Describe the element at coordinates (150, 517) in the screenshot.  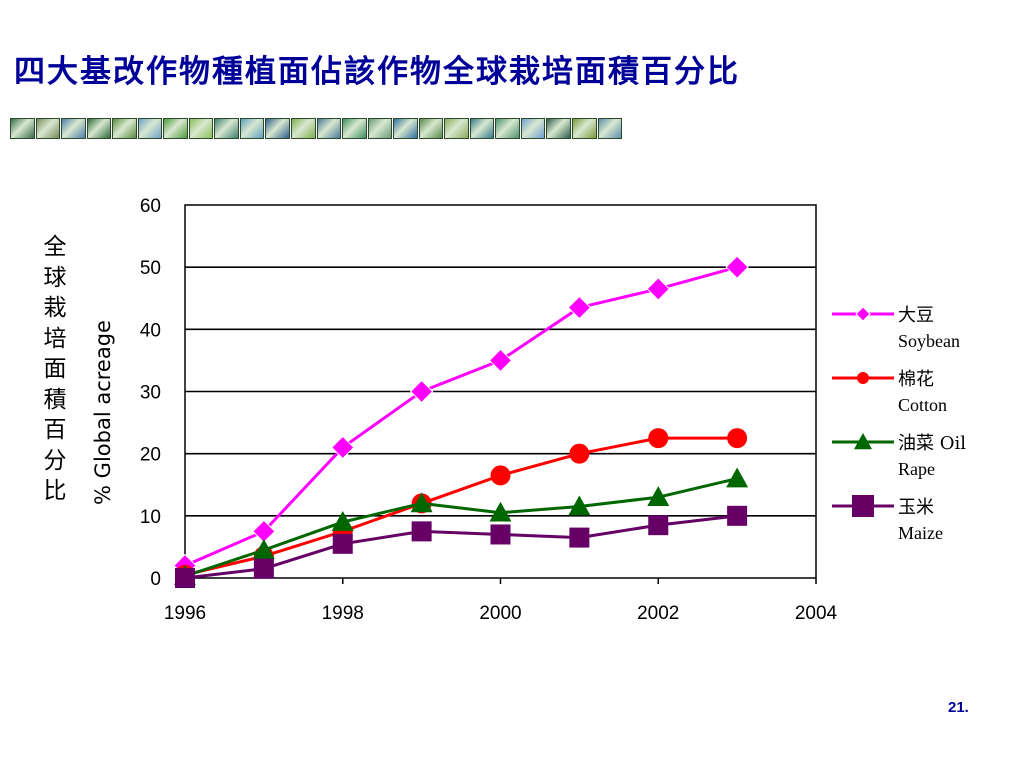
I see `y-tick-label: 10` at that location.